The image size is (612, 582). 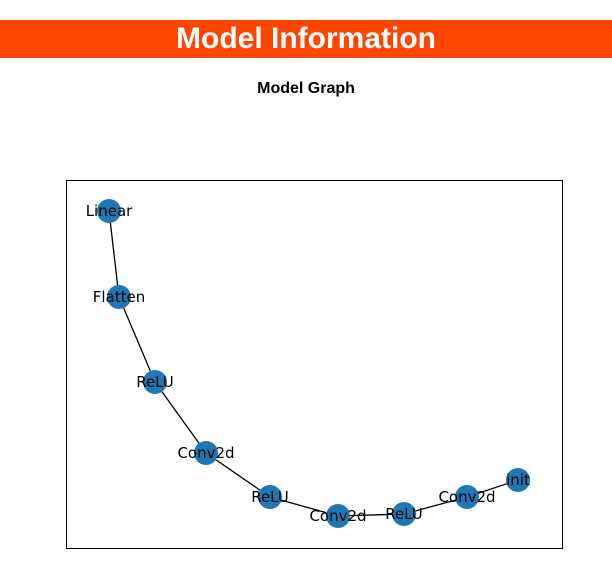 I want to click on graph-title: Model Graph, so click(x=306, y=88).